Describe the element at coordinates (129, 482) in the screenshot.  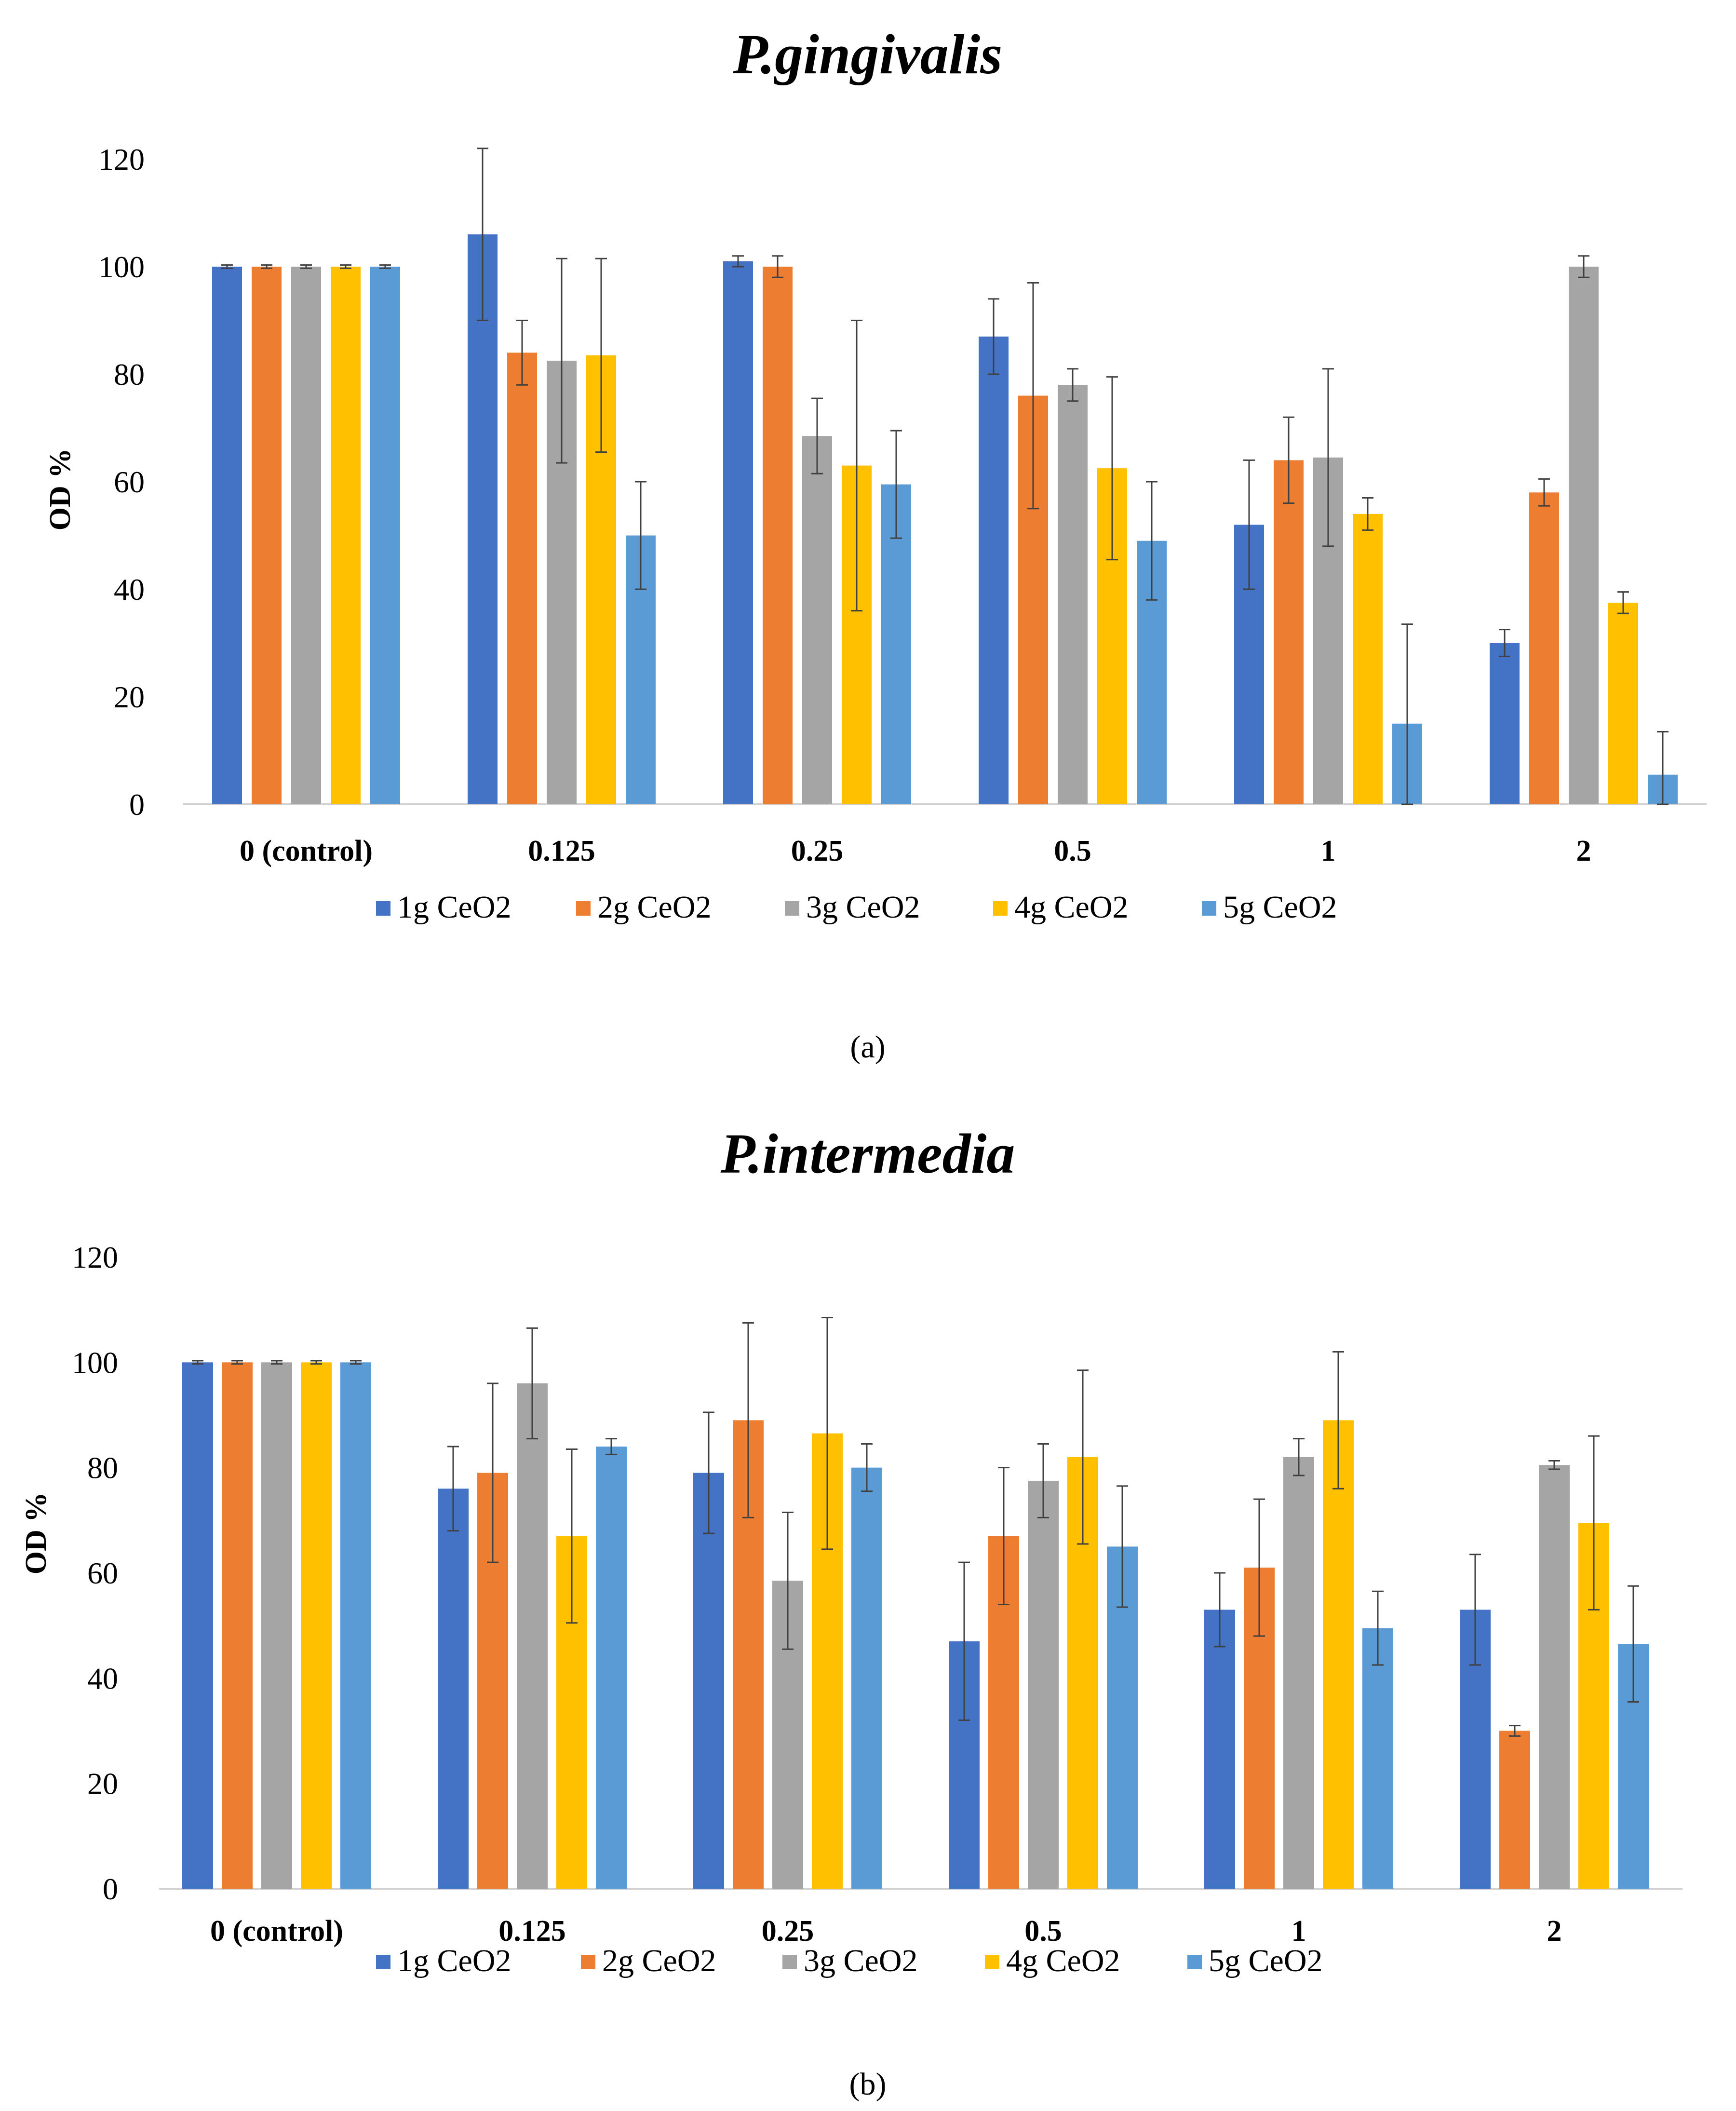
I see `y-tick-label: 60` at that location.